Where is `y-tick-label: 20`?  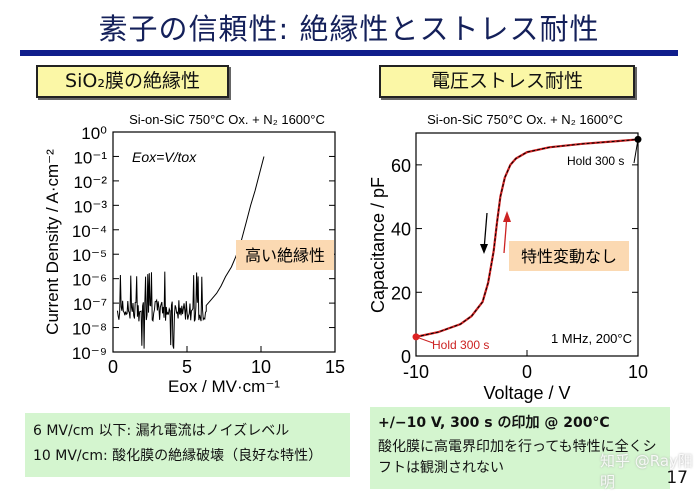
y-tick-label: 20 is located at coordinates (401, 293).